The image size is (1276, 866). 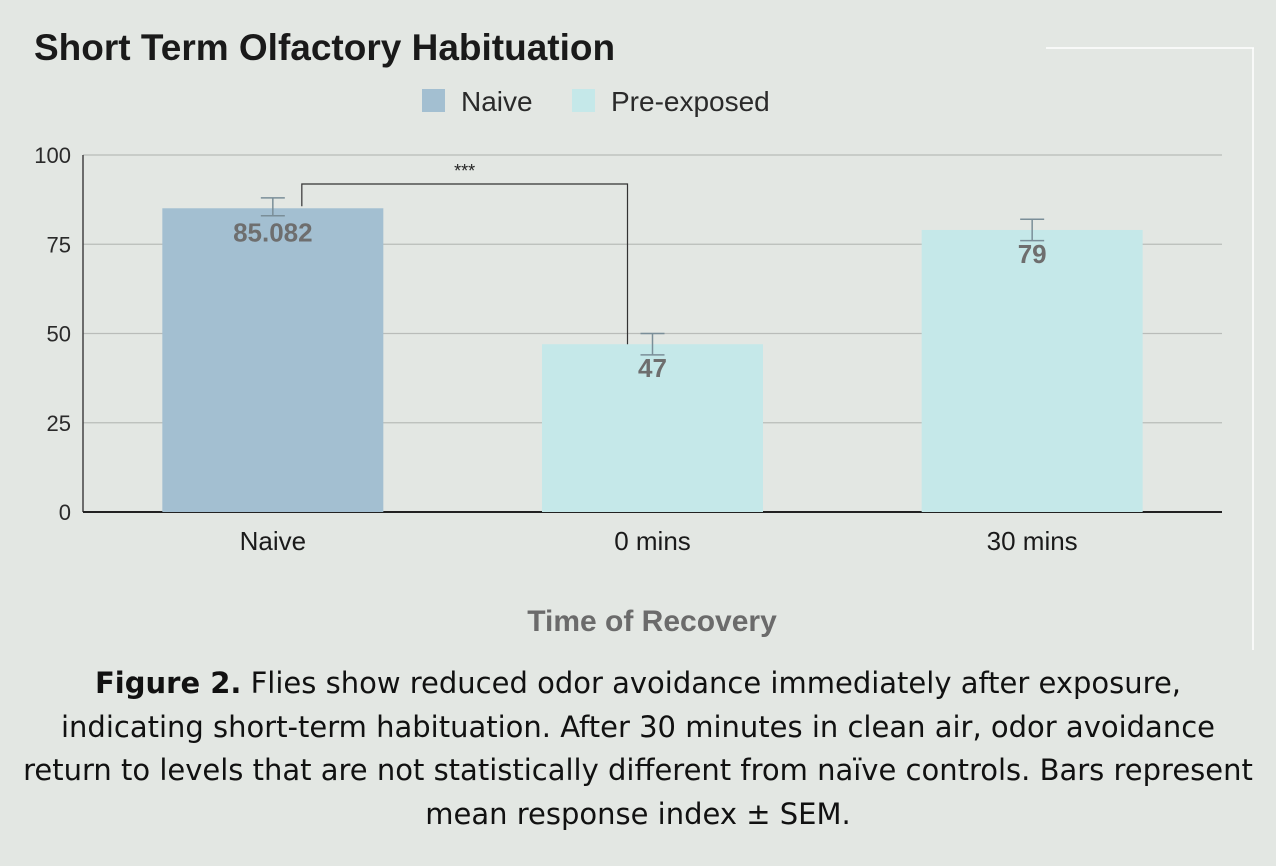 I want to click on significance-bracket: ***, so click(x=465, y=253).